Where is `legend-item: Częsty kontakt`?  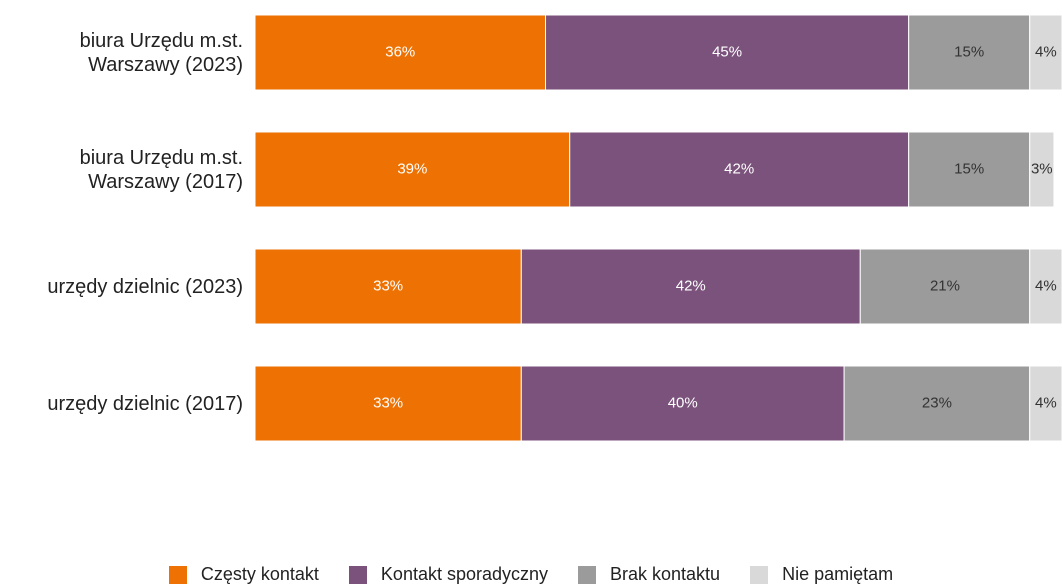 legend-item: Częsty kontakt is located at coordinates (243, 574).